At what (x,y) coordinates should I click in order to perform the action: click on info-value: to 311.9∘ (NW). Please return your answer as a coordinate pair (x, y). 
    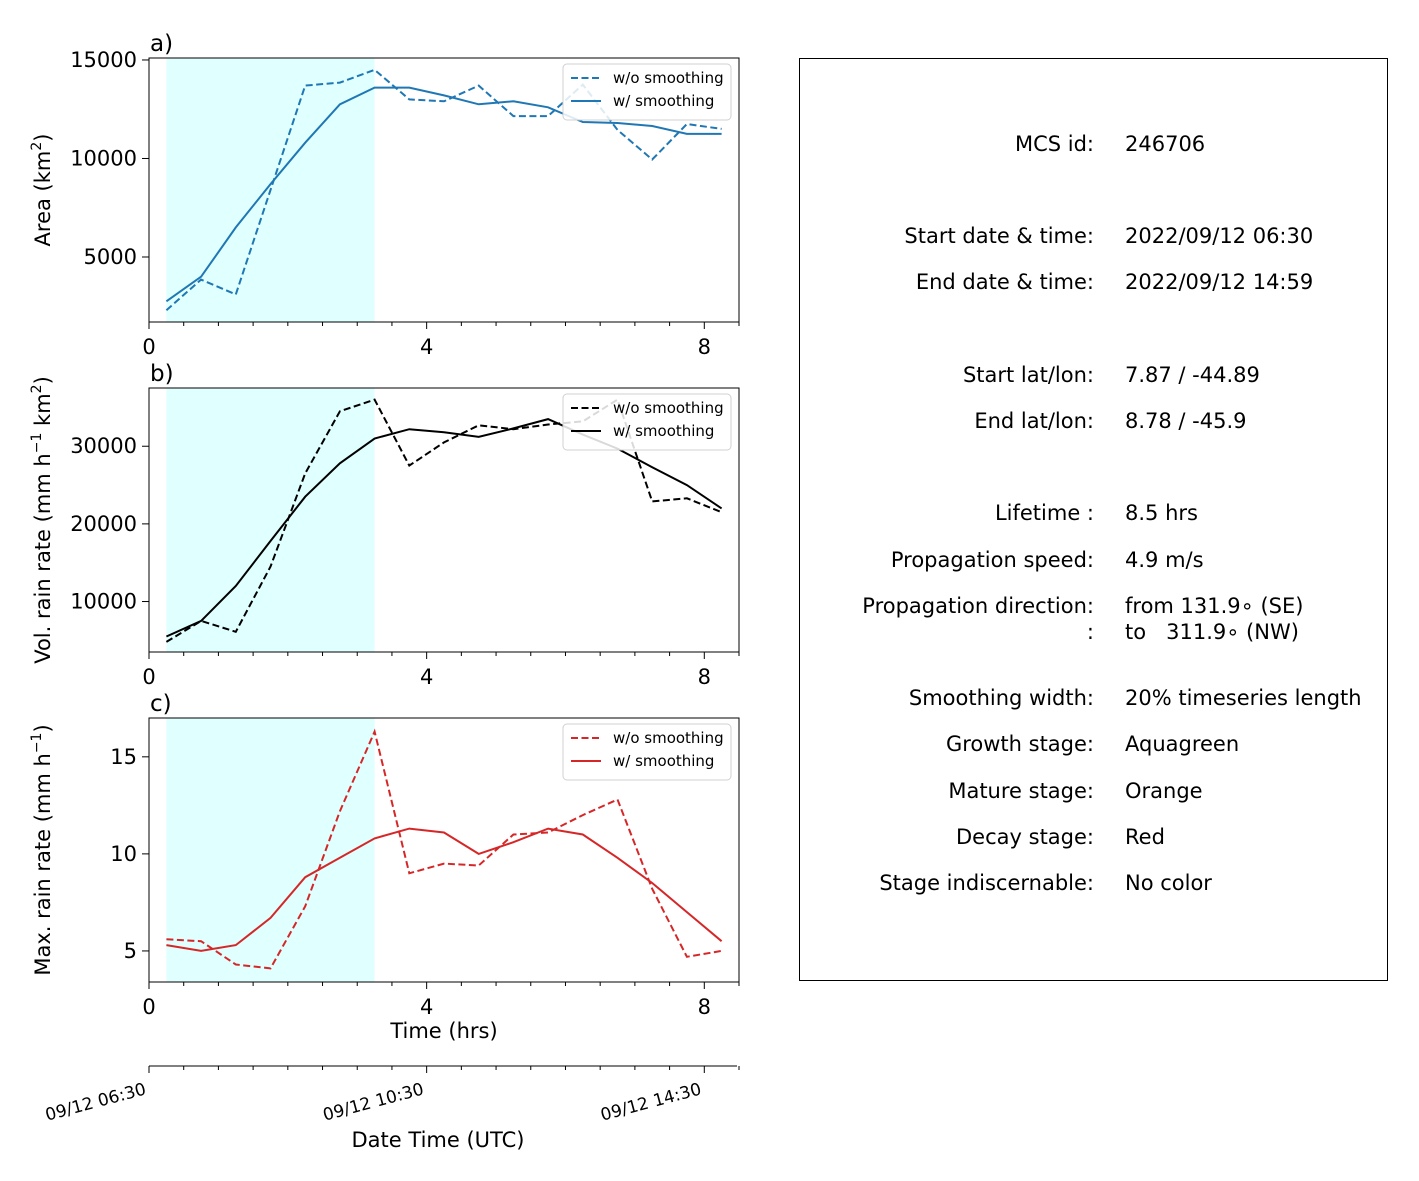
    Looking at the image, I should click on (1212, 632).